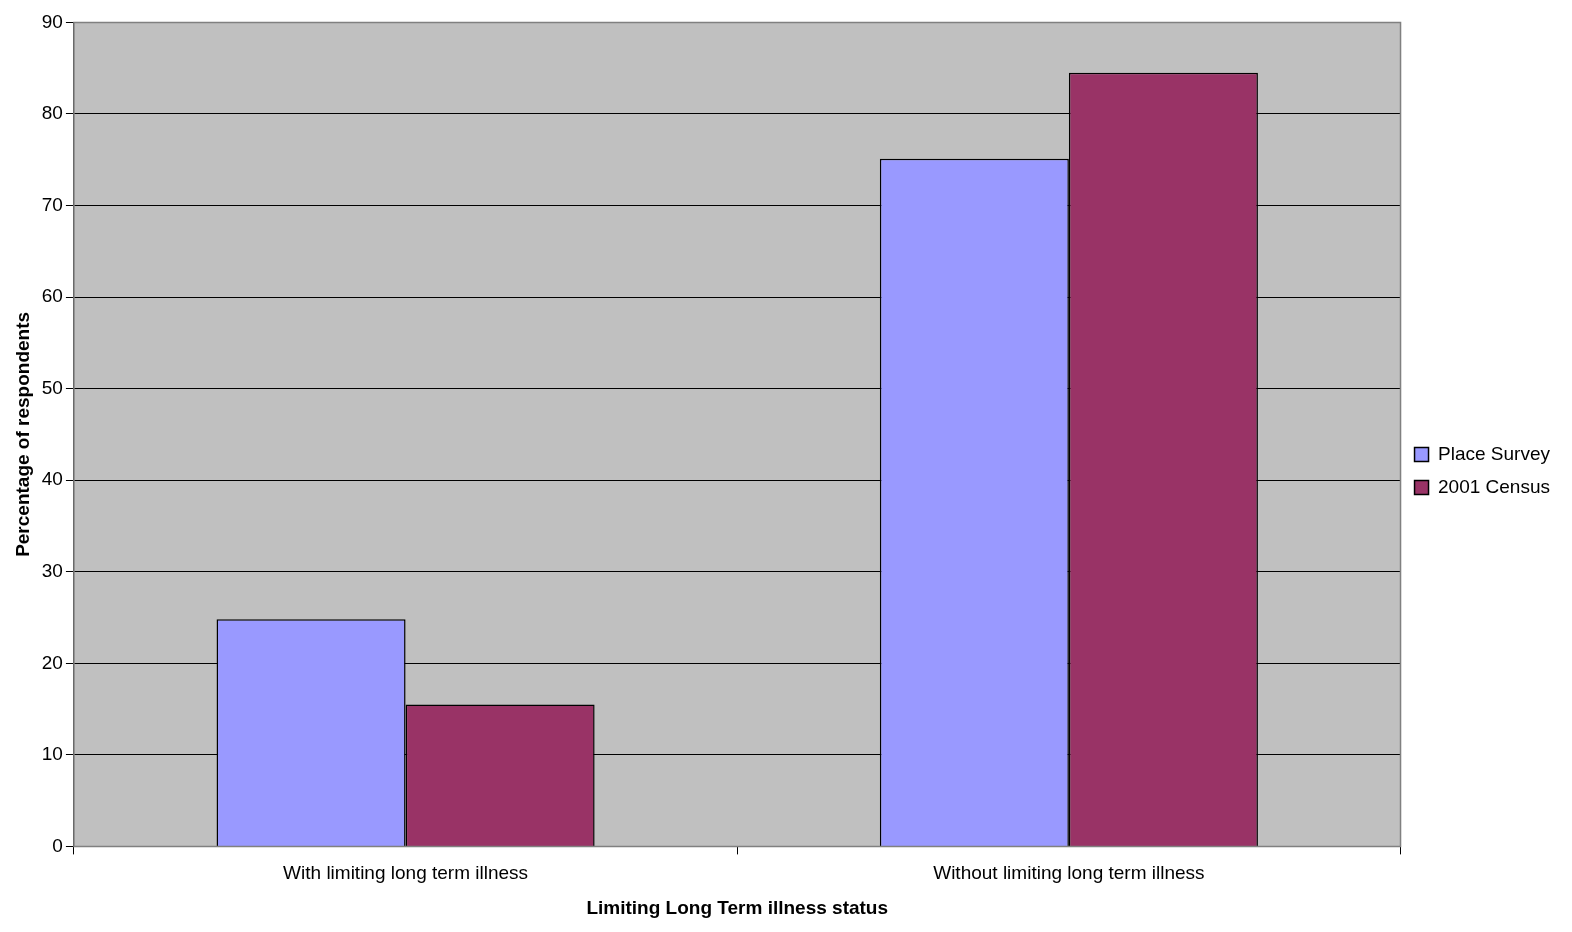 This screenshot has width=1572, height=932. Describe the element at coordinates (52, 204) in the screenshot. I see `y-tick-label: 70` at that location.